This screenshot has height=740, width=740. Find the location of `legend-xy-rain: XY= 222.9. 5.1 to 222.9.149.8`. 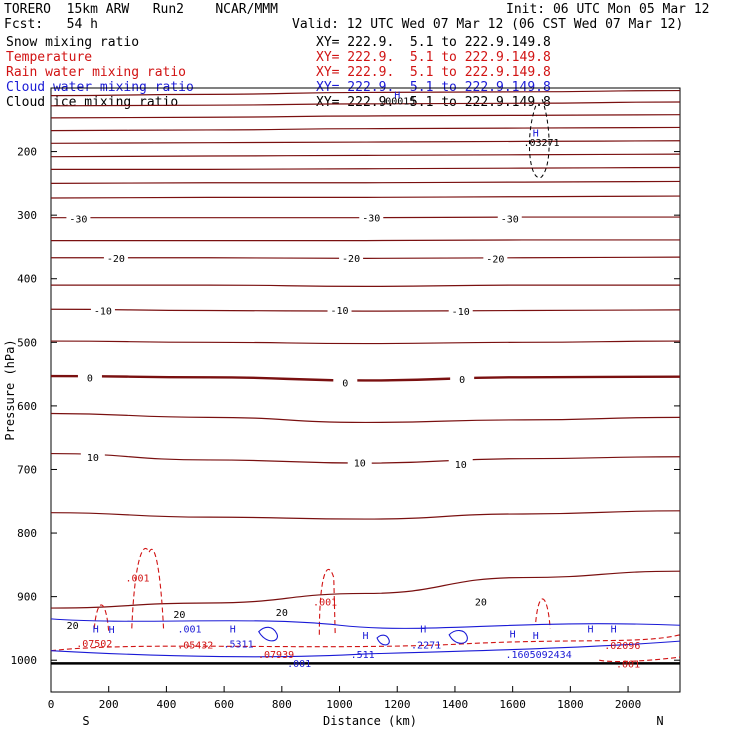

legend-xy-rain: XY= 222.9. 5.1 to 222.9.149.8 is located at coordinates (433, 72).